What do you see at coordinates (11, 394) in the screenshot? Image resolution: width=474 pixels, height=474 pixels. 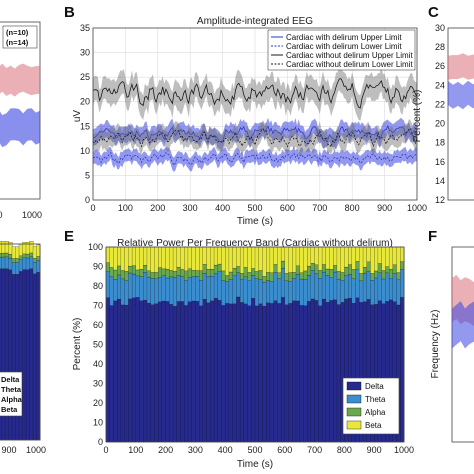 I see `panel-d-legend` at bounding box center [11, 394].